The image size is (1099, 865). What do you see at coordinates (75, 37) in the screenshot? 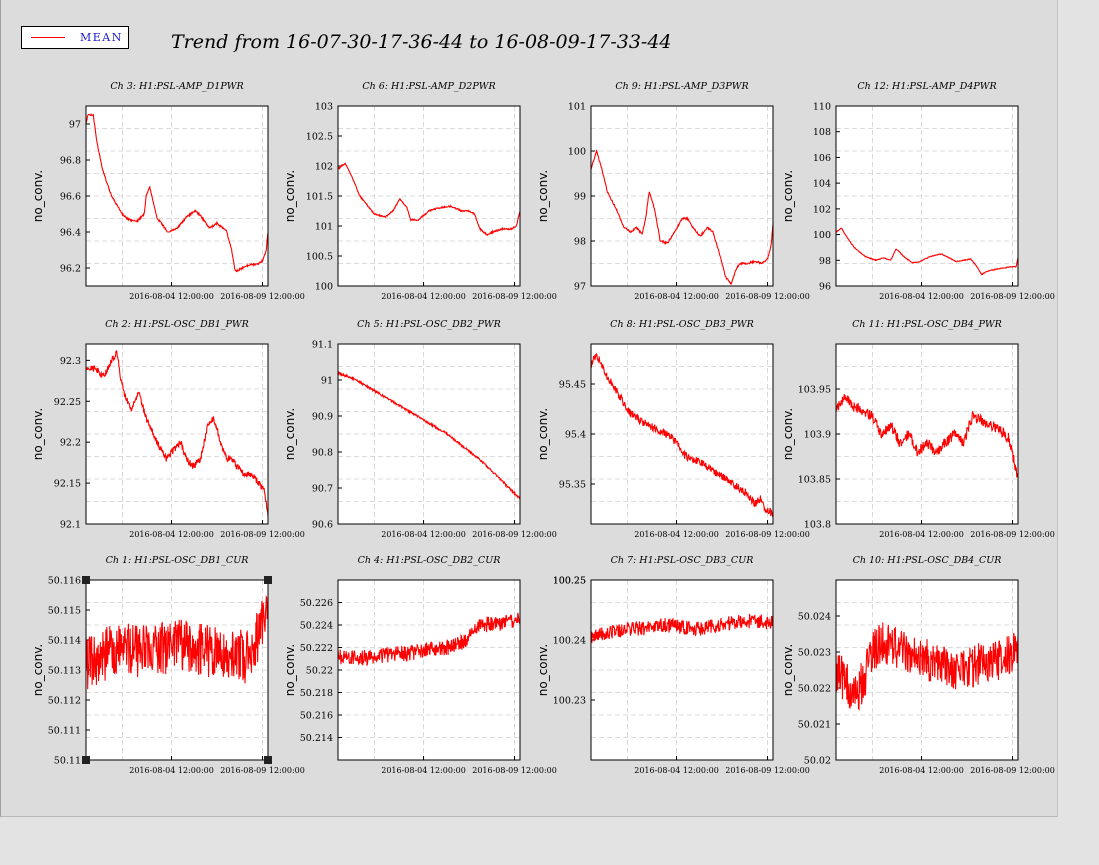
I see `legend: MEAN` at bounding box center [75, 37].